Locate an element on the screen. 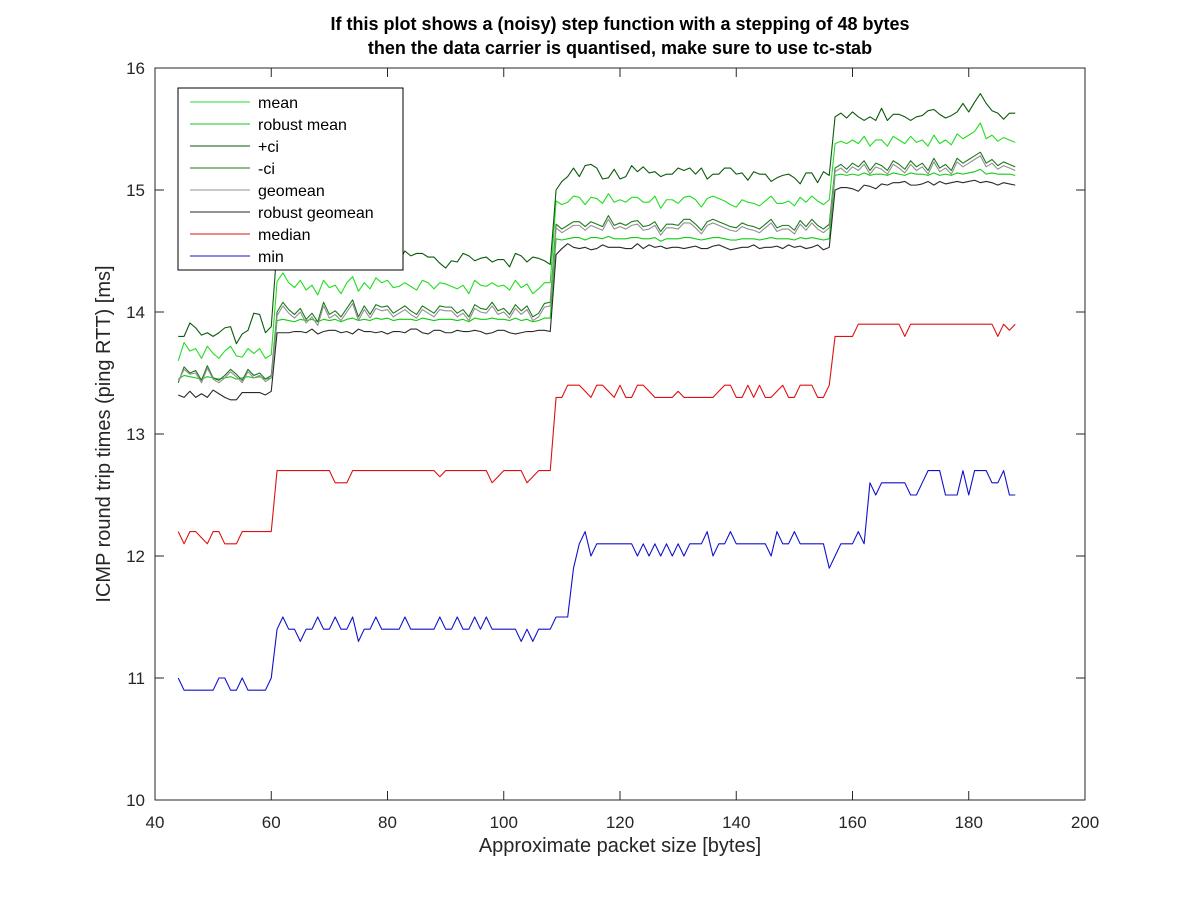 This screenshot has width=1200, height=900. x-tick-label: 60 is located at coordinates (271, 822).